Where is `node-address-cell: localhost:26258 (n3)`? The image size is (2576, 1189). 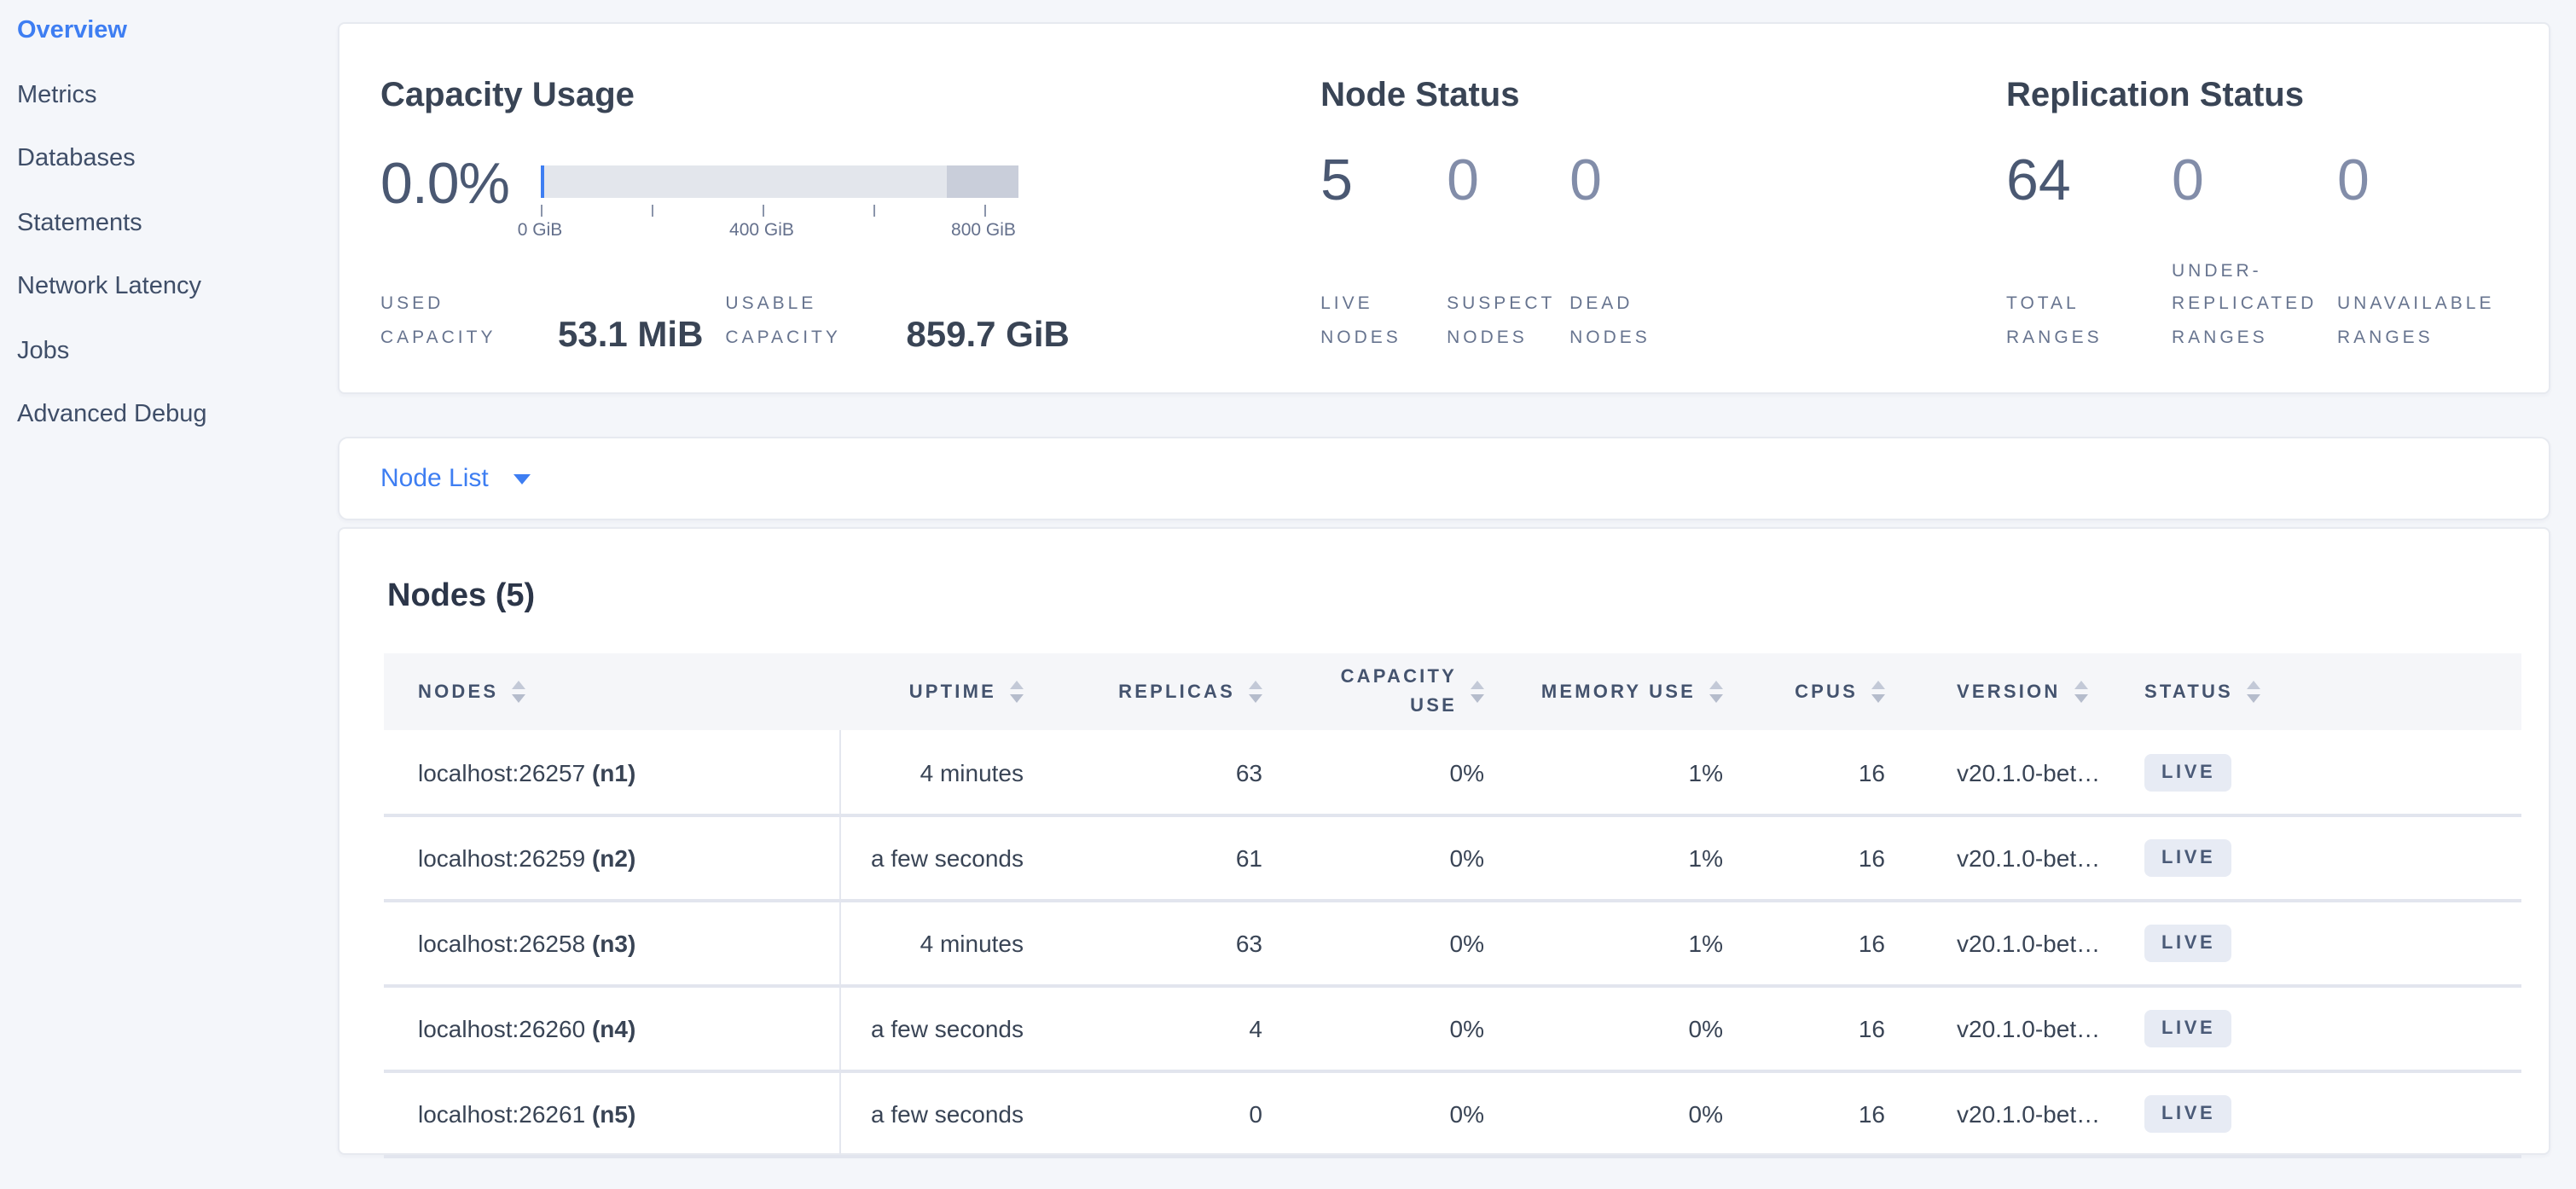
node-address-cell: localhost:26258 (n3) is located at coordinates (612, 943).